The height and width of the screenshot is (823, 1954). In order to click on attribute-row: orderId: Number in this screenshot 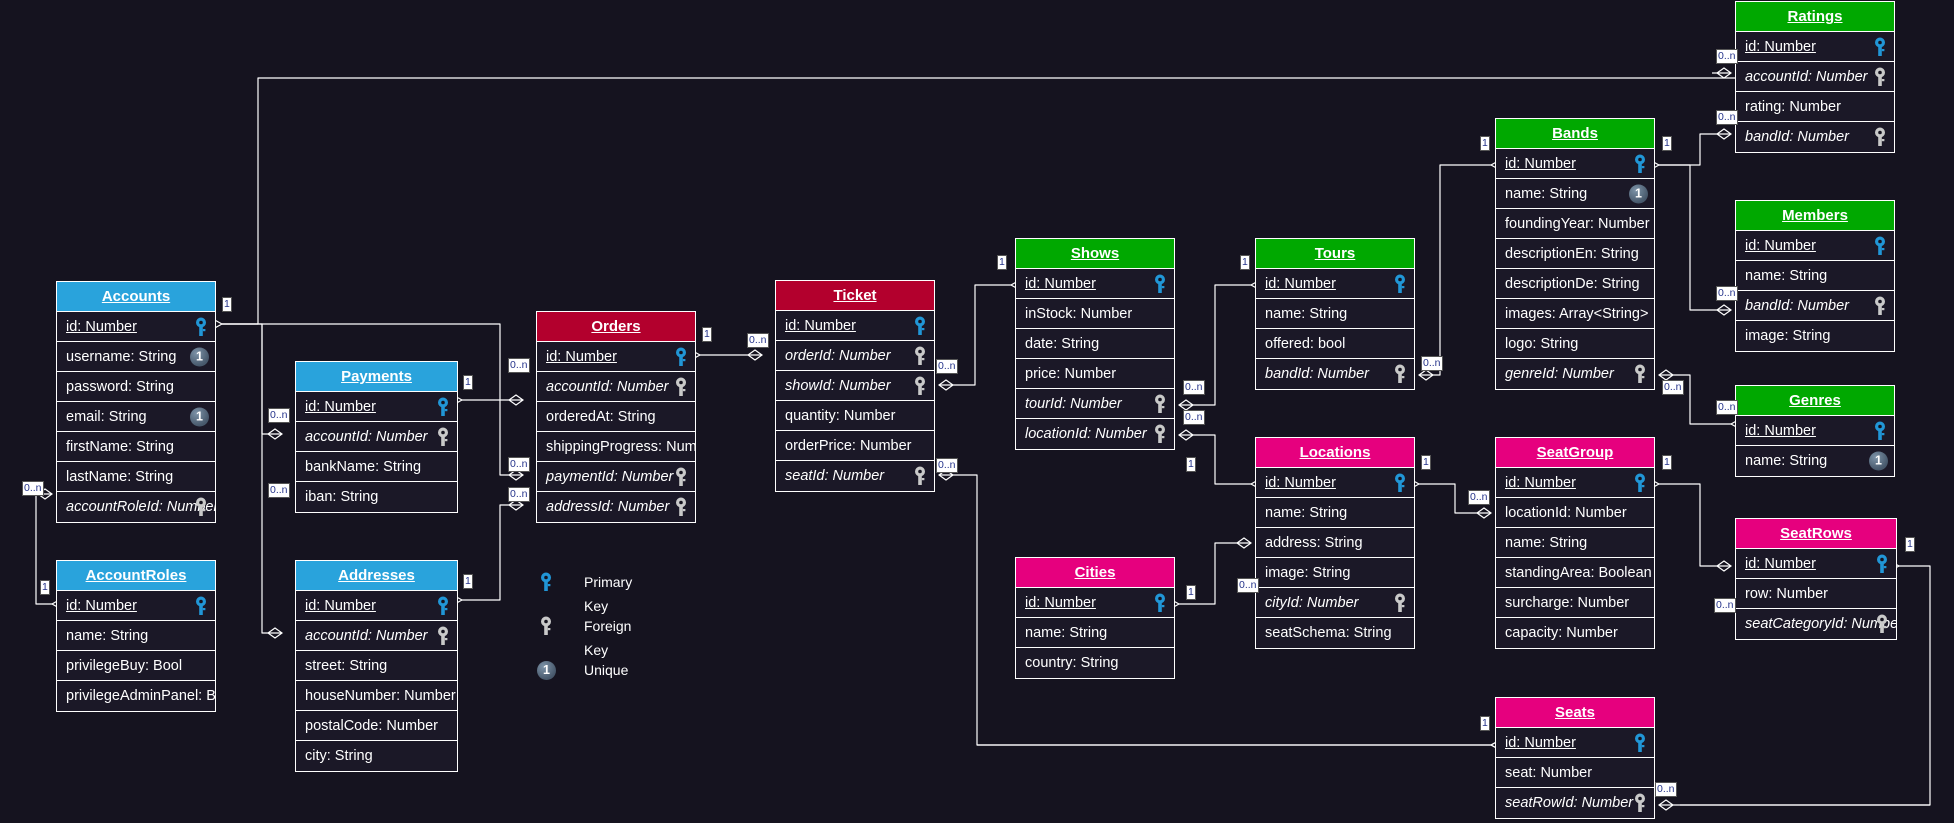, I will do `click(855, 356)`.